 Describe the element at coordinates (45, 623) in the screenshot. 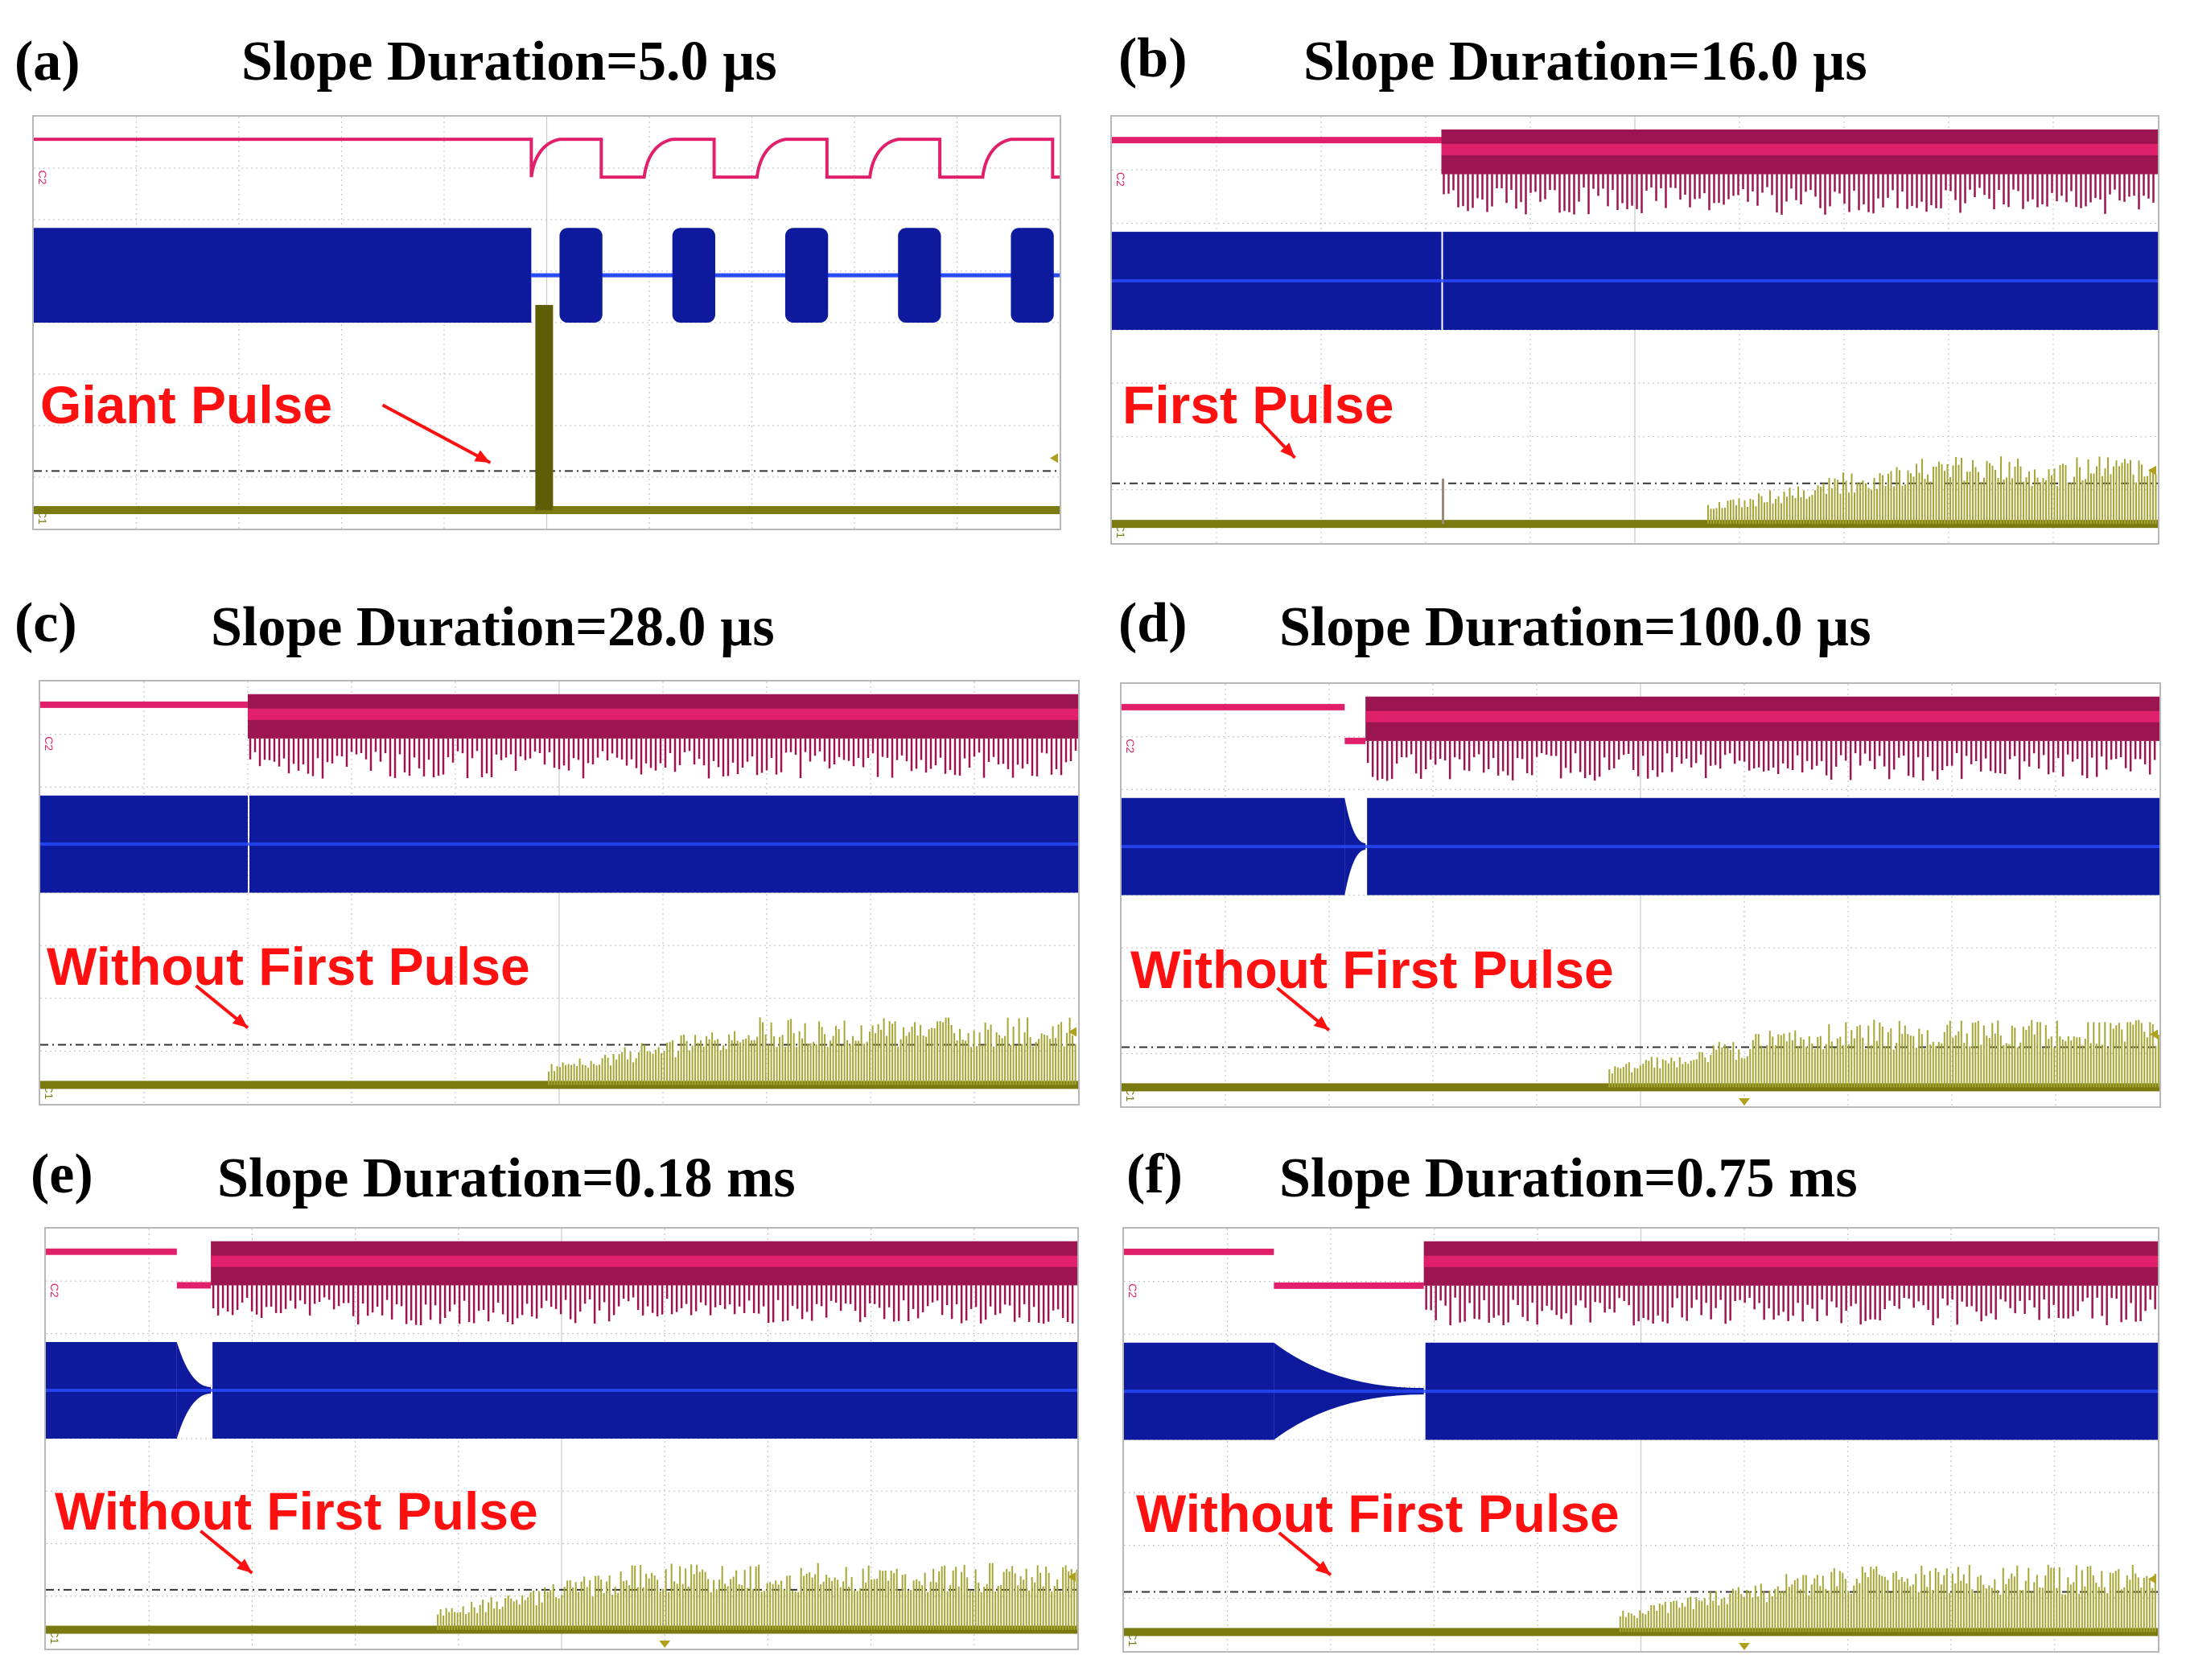

I see `panel-label: (c)` at that location.